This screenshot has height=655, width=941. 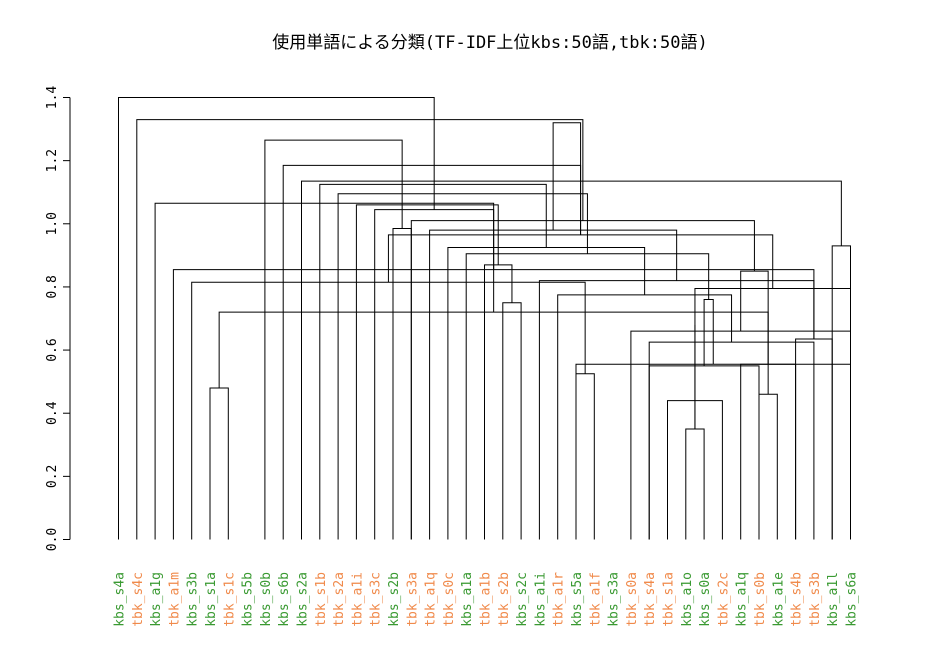 I want to click on leaf-label: kbs_a1g, so click(x=156, y=599).